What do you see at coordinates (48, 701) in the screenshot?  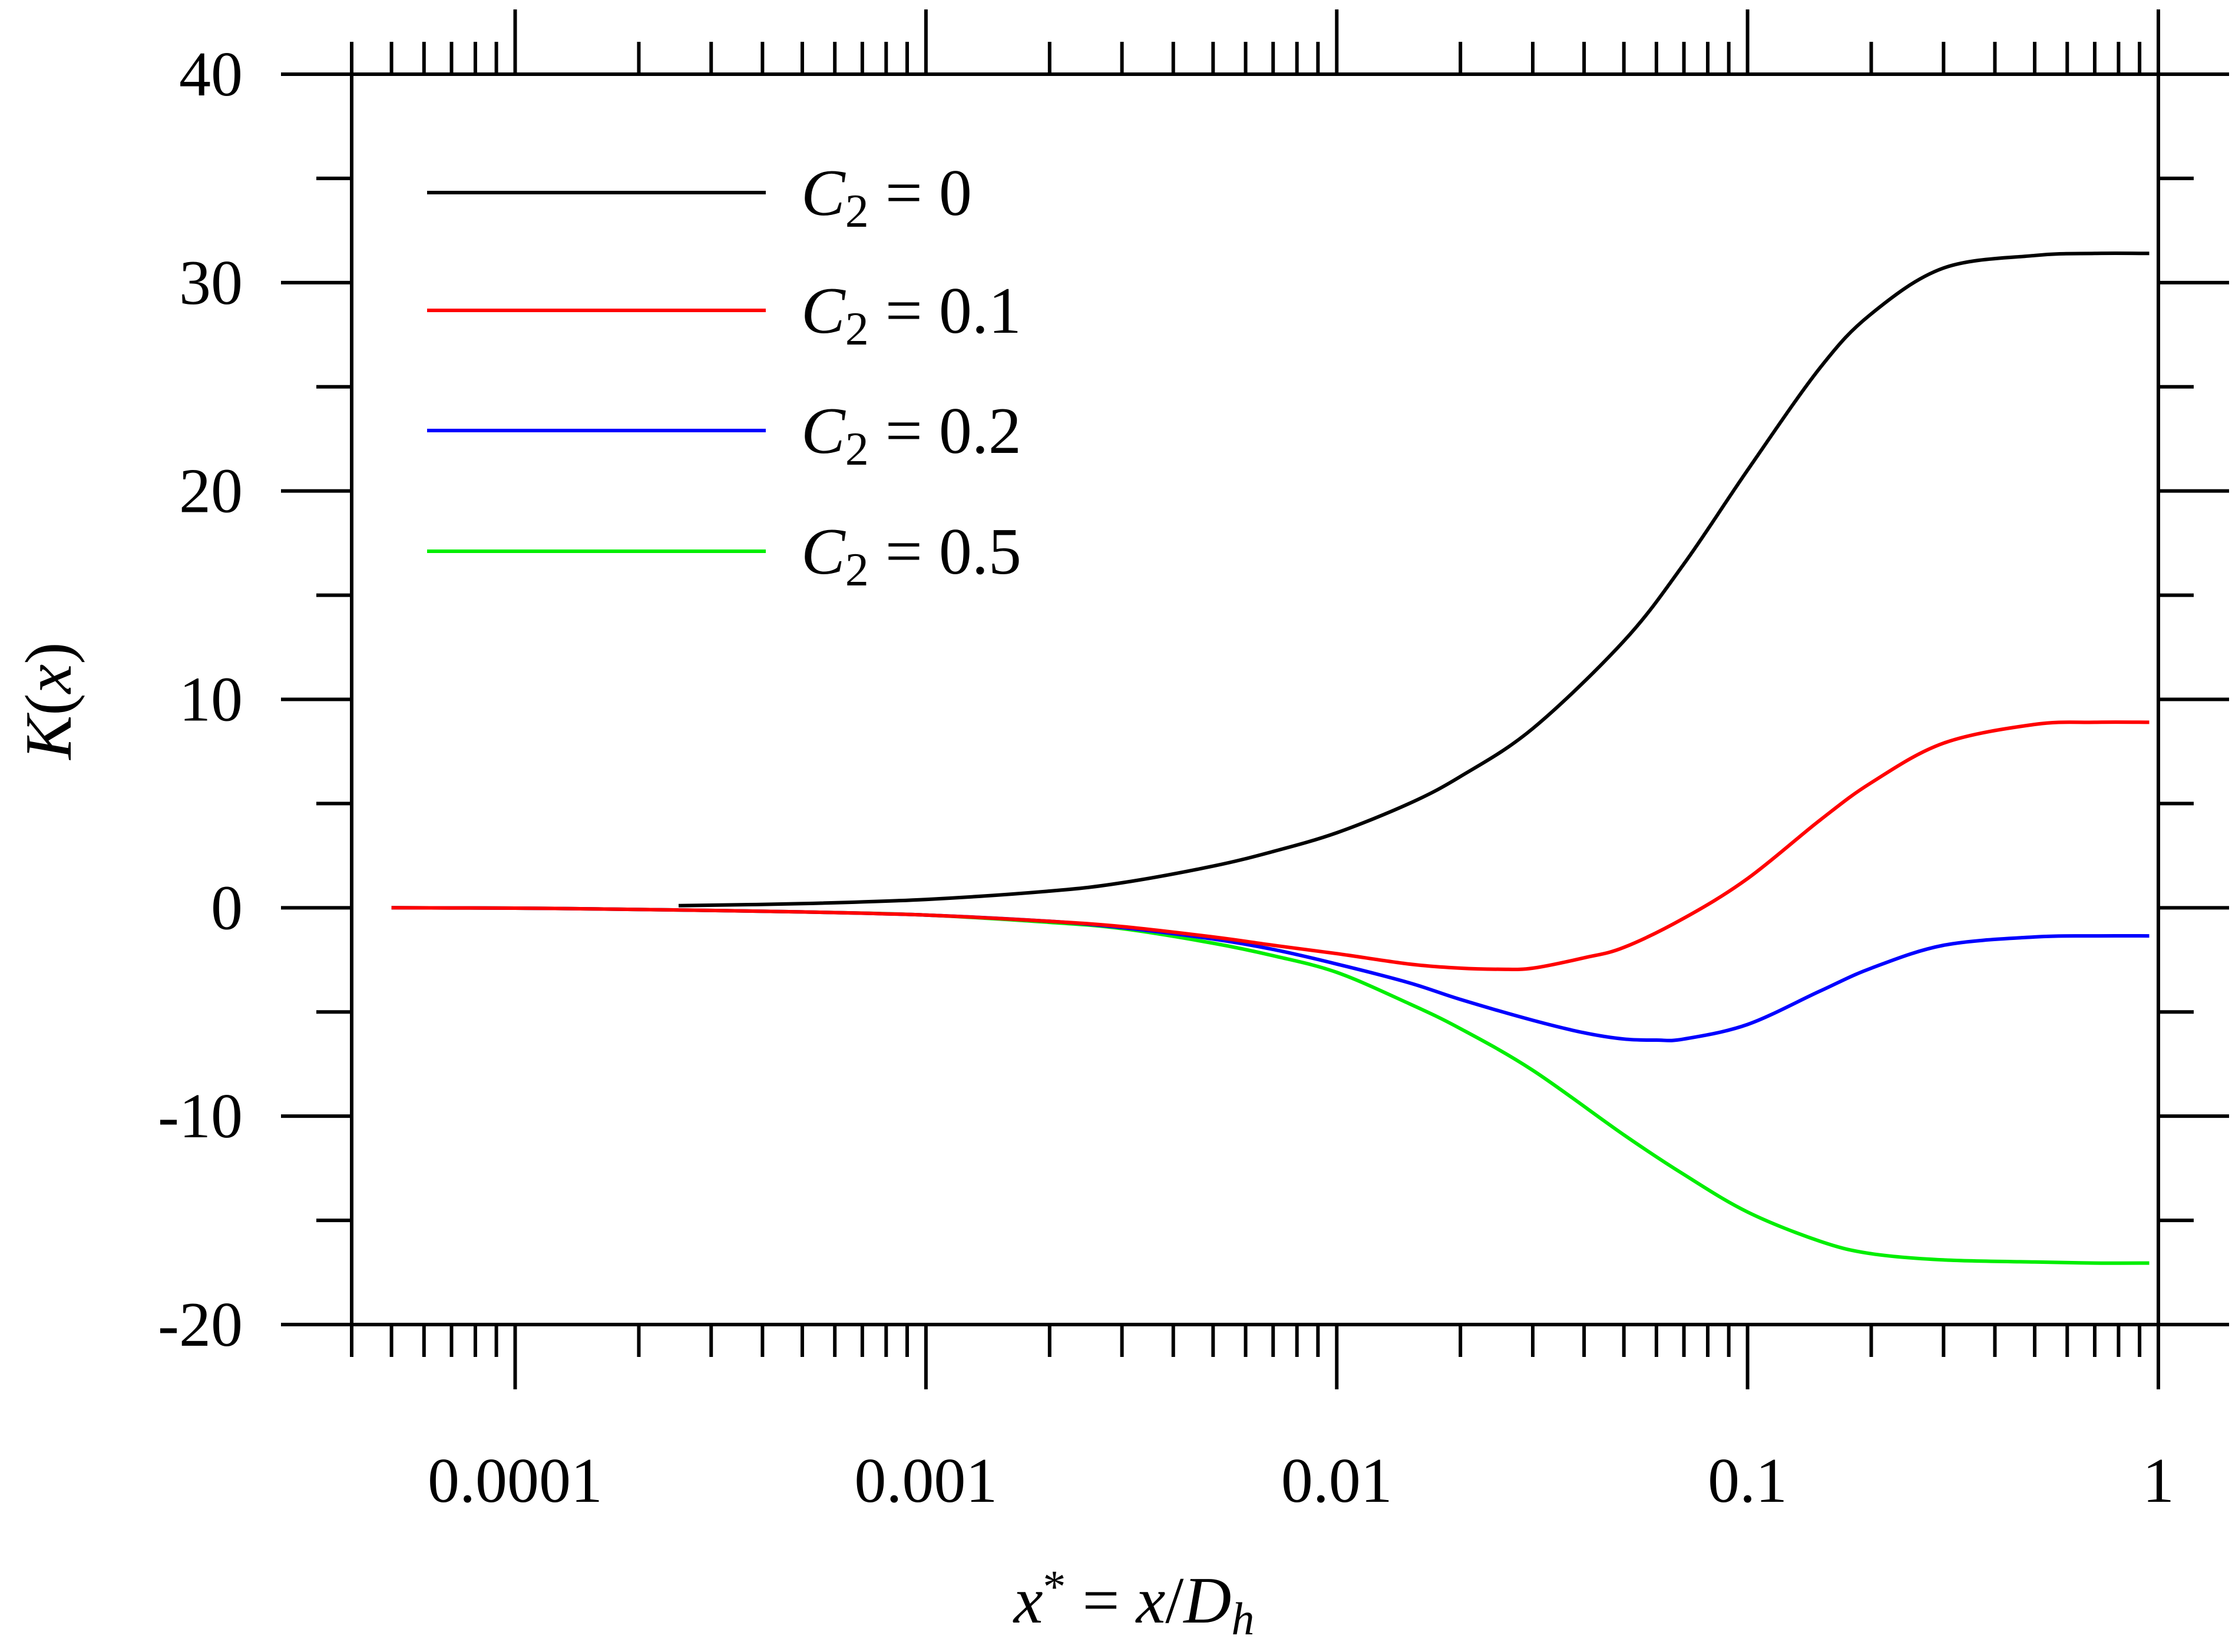 I see `y-axis-title: K(x)` at bounding box center [48, 701].